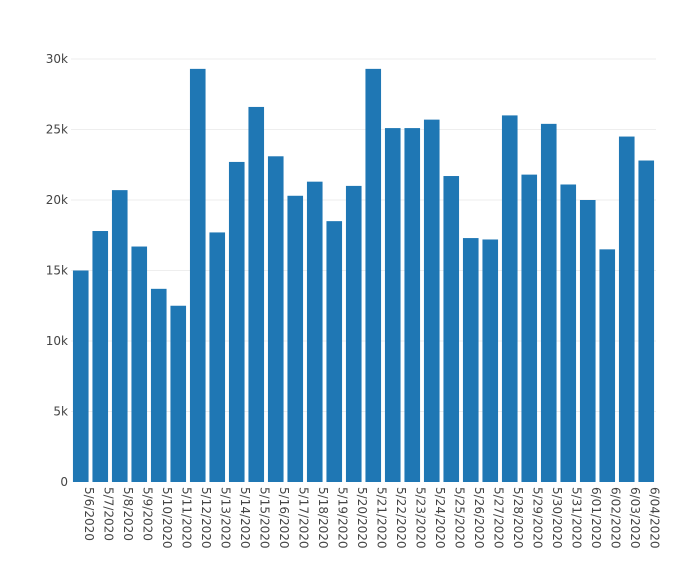 The height and width of the screenshot is (581, 680). What do you see at coordinates (128, 514) in the screenshot?
I see `x-tick-label: 5/8/2020` at bounding box center [128, 514].